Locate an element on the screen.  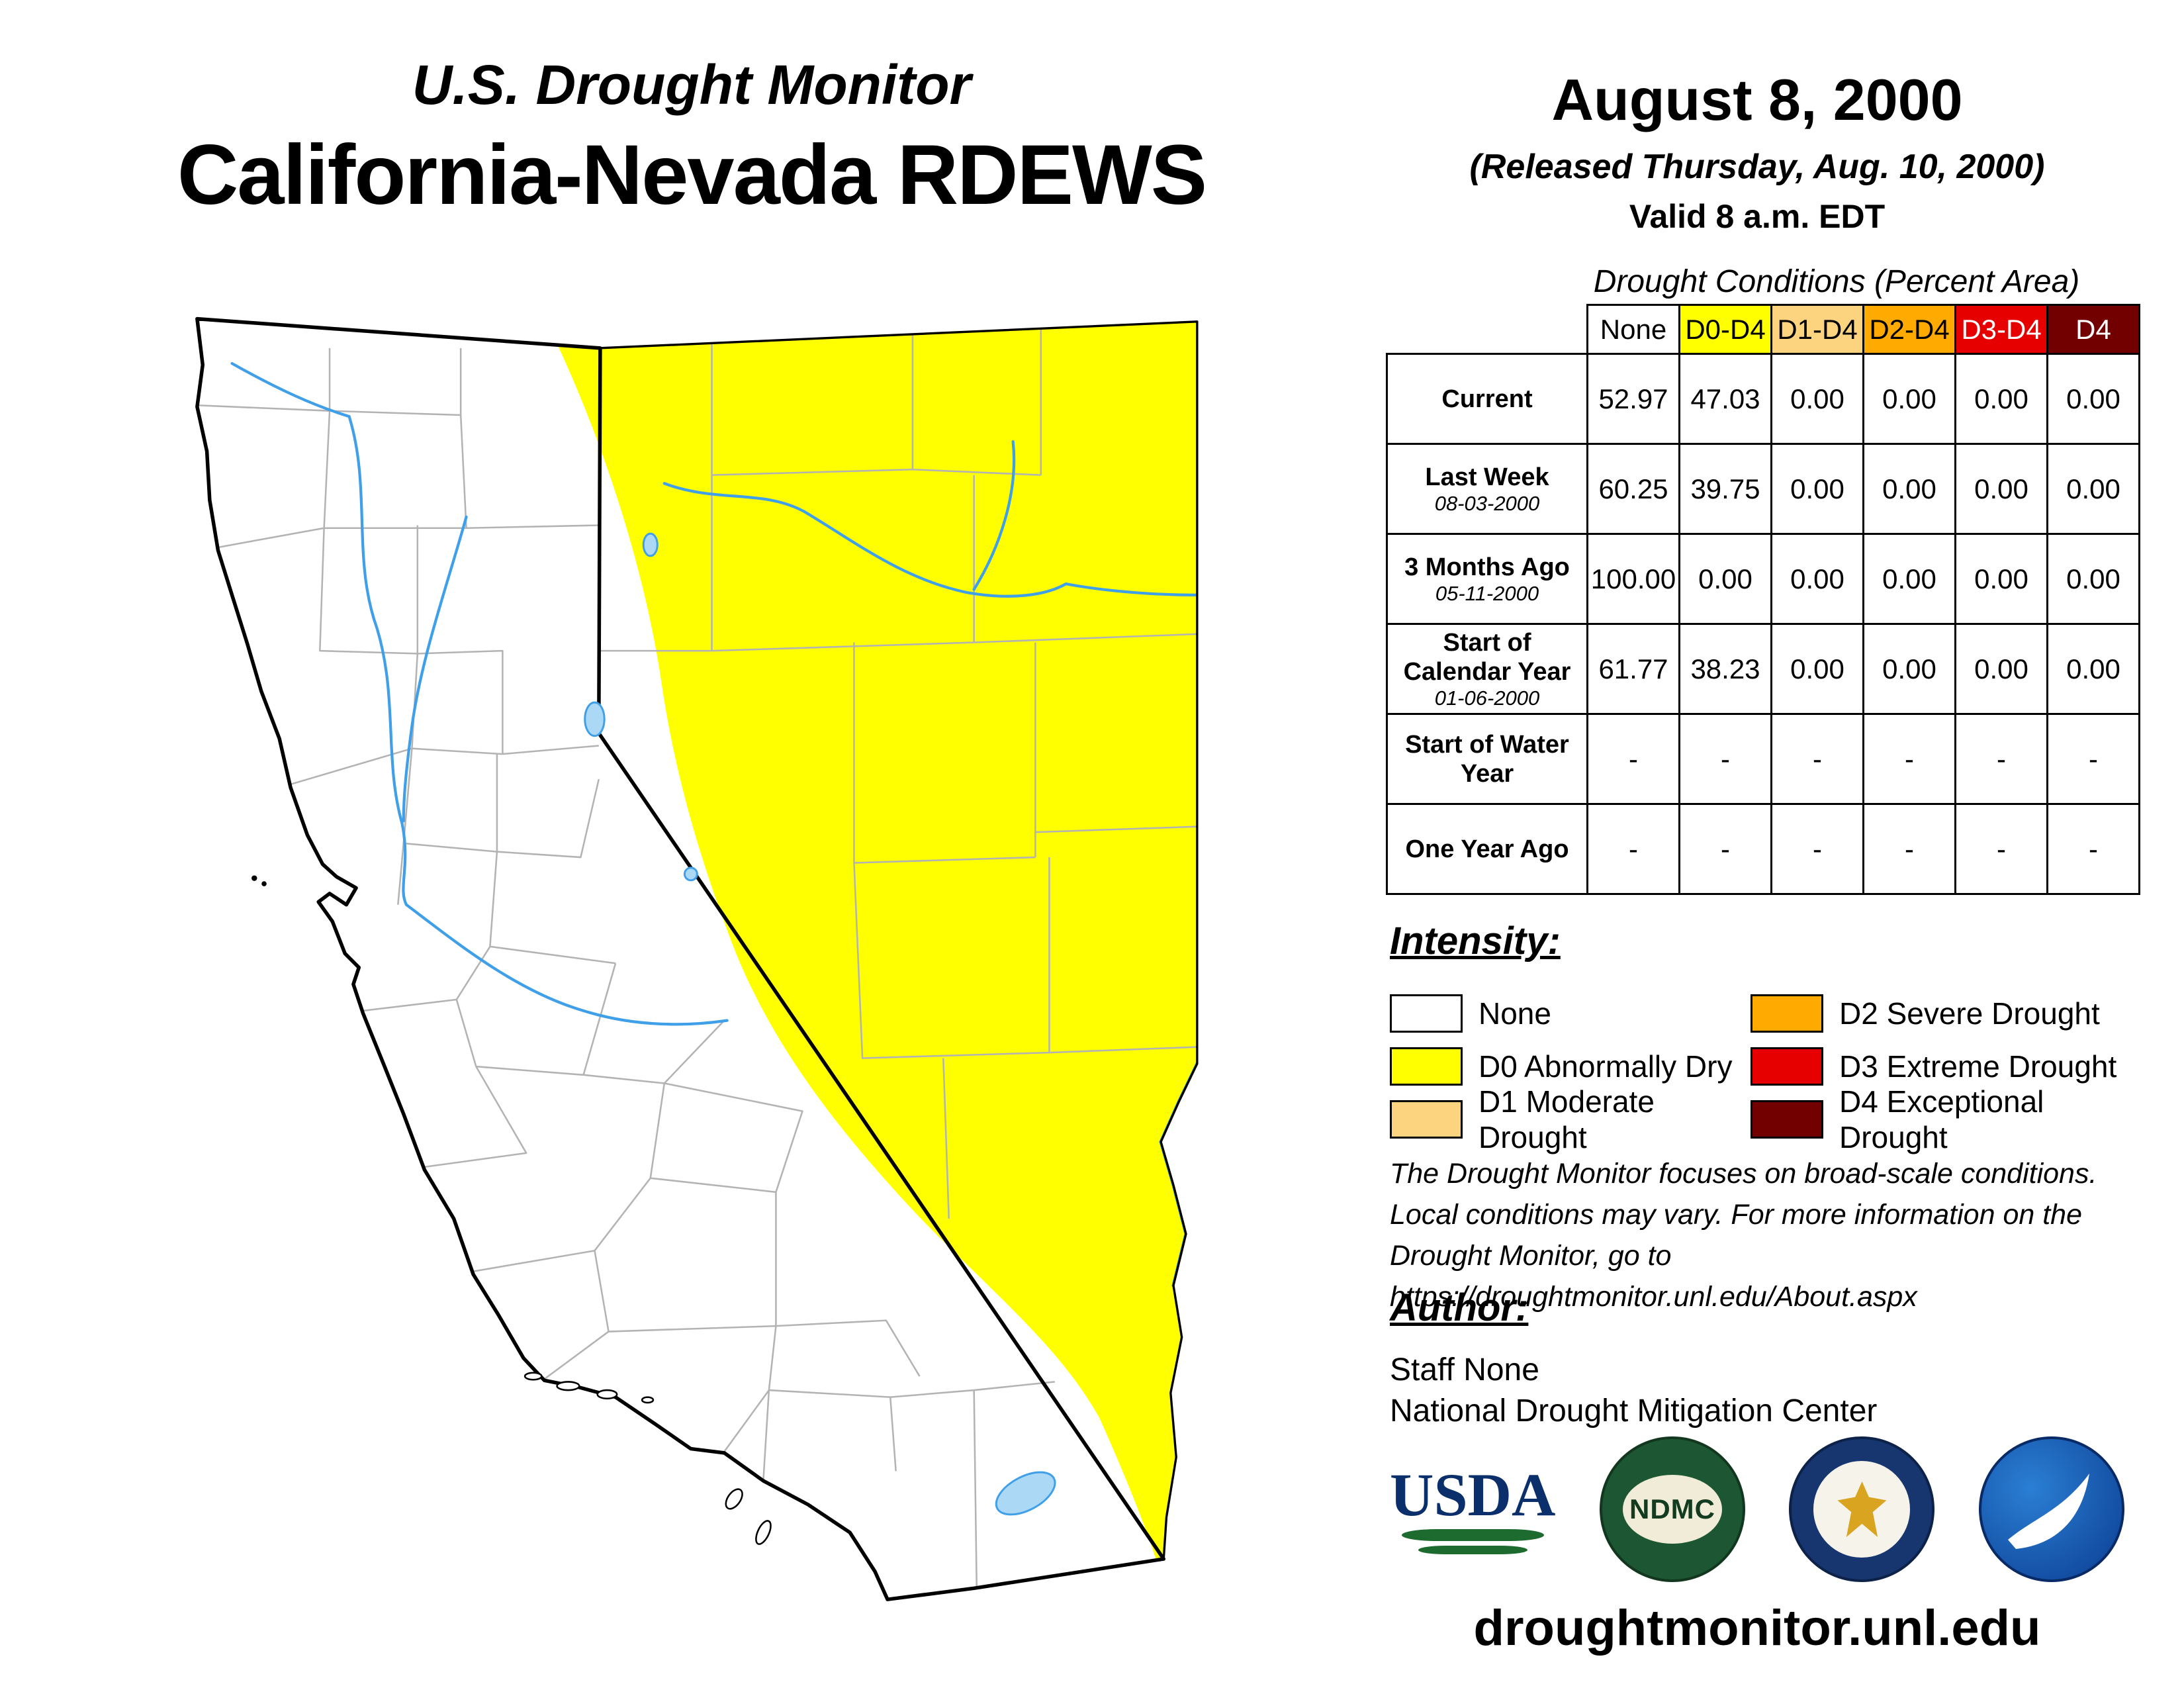
cell: 47.03 is located at coordinates (1725, 399).